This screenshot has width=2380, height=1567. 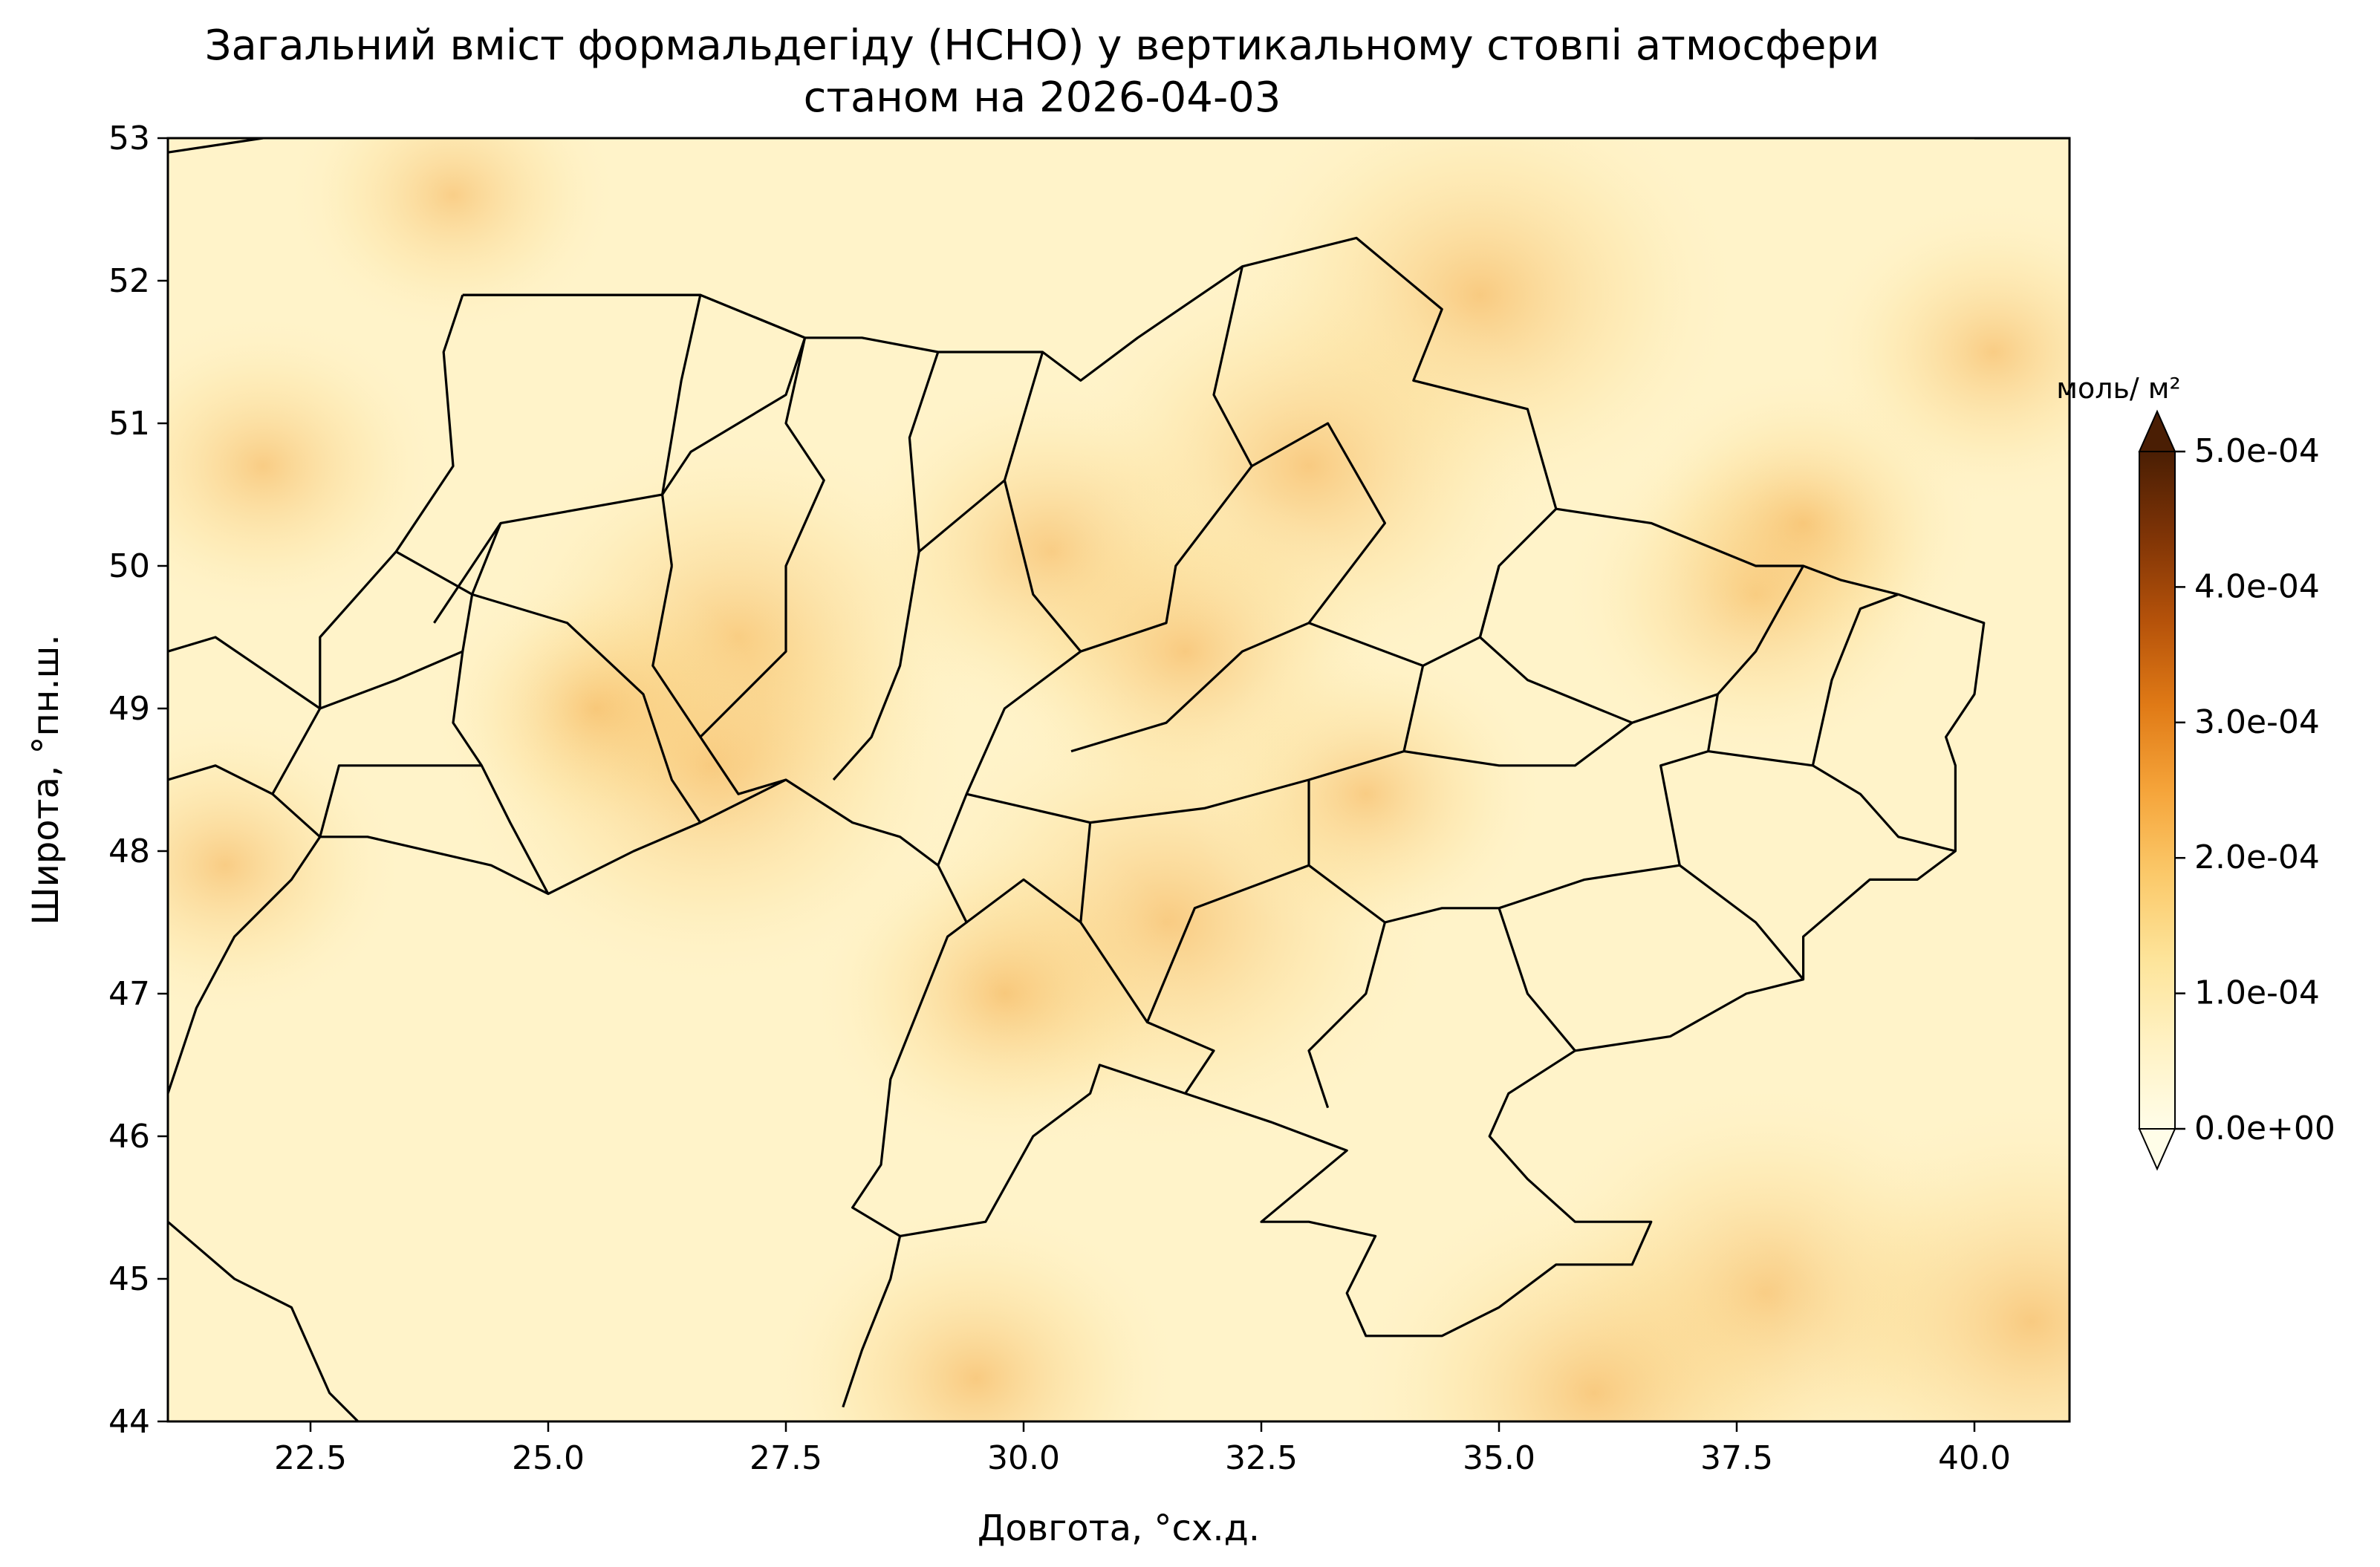 I want to click on x-tick-label: 25.0, so click(x=548, y=1458).